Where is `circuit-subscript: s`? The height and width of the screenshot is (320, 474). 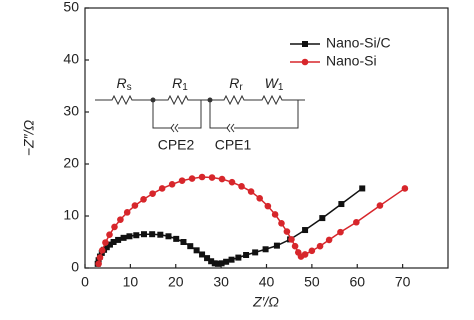 circuit-subscript: s is located at coordinates (129, 87).